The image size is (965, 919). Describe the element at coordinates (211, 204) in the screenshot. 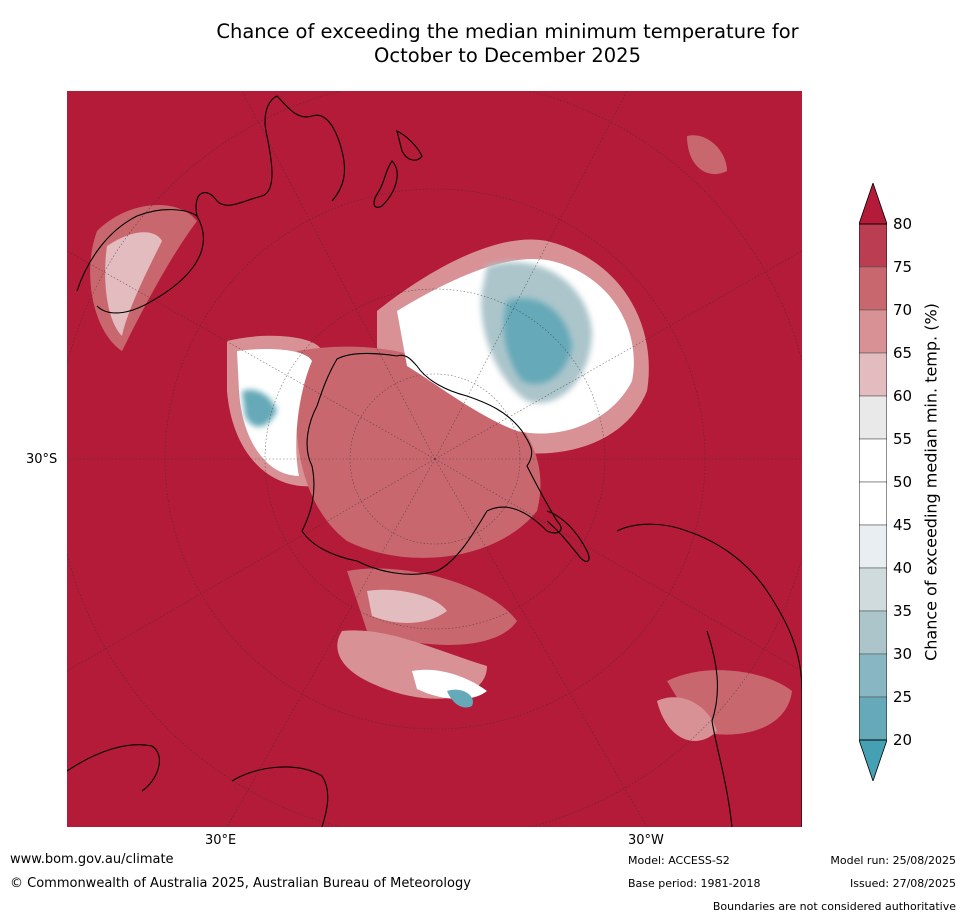

I see `australia-outline` at that location.